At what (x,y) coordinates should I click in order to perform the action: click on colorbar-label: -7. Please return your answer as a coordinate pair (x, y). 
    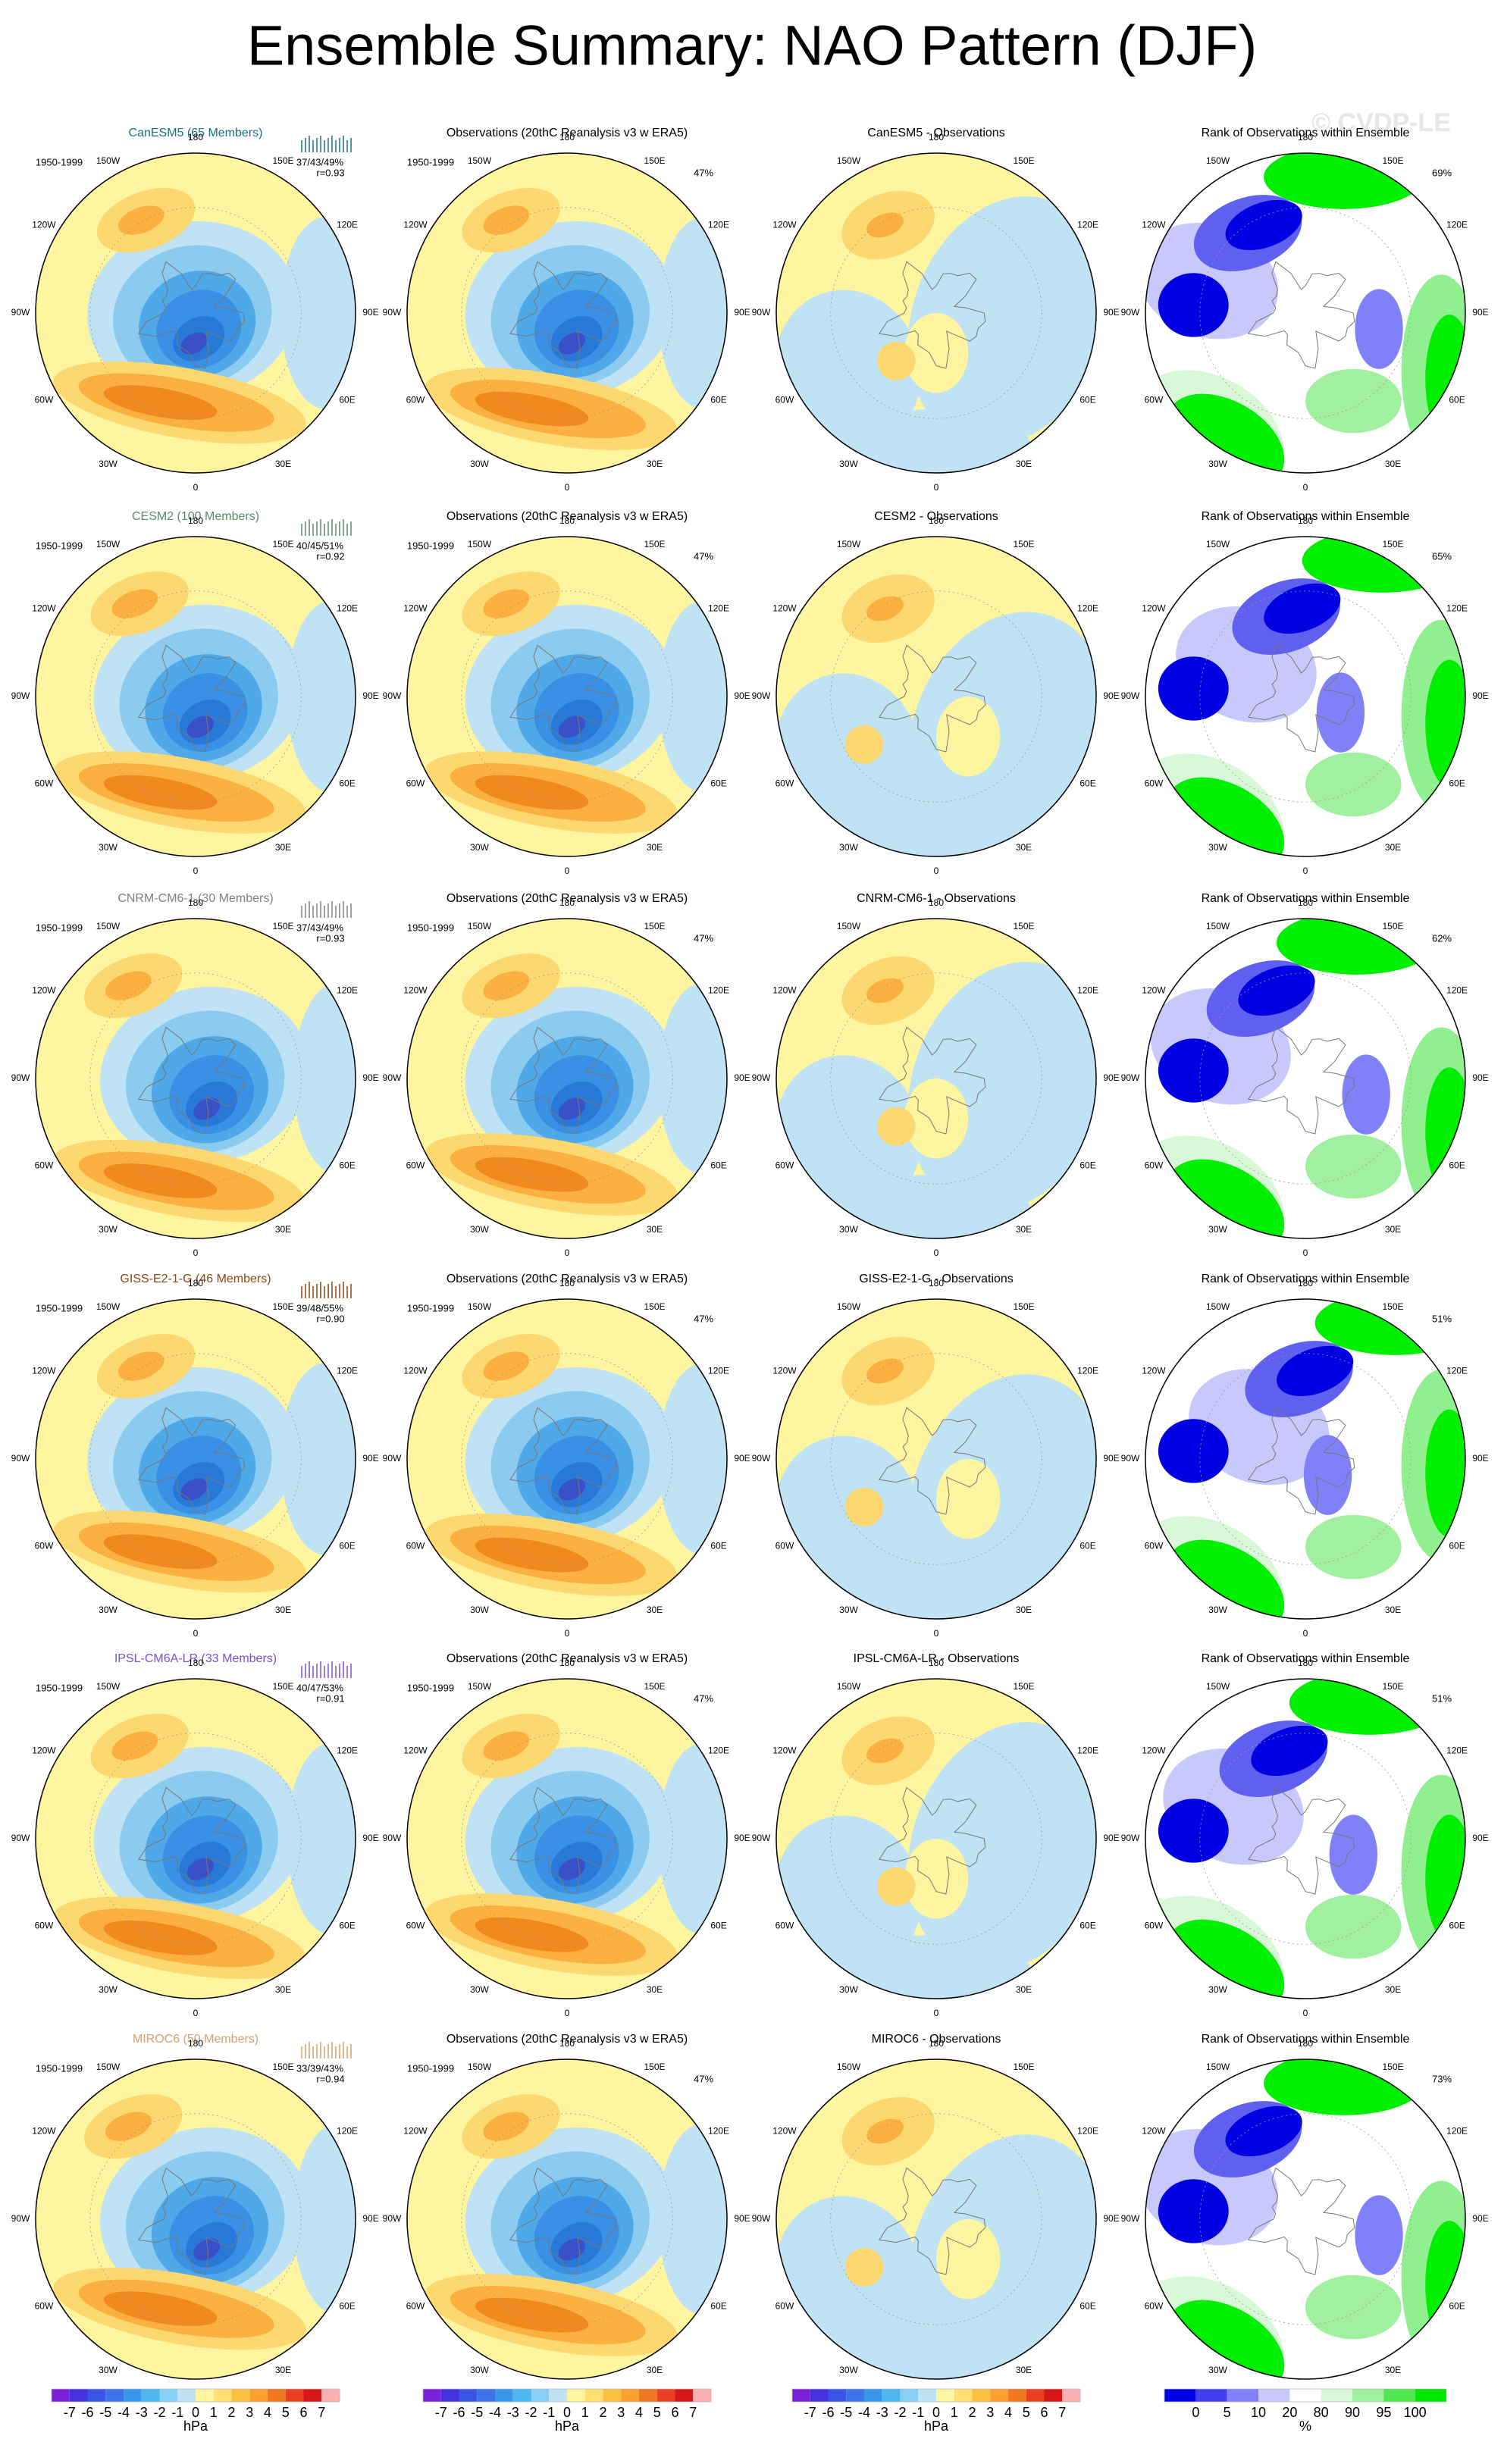
    Looking at the image, I should click on (810, 2412).